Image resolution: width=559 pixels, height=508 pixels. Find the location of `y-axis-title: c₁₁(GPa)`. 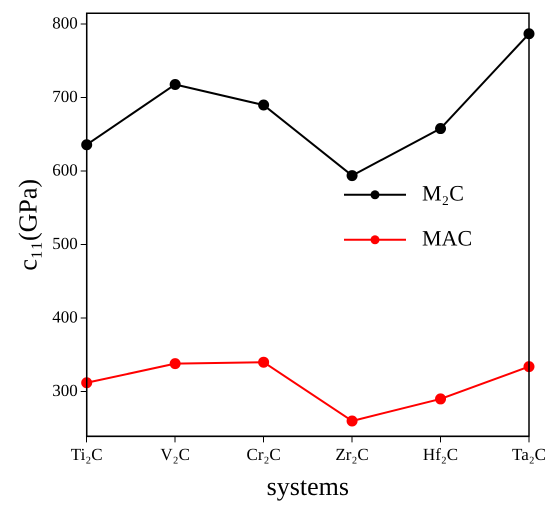

y-axis-title: c₁₁(GPa) is located at coordinates (27, 224).